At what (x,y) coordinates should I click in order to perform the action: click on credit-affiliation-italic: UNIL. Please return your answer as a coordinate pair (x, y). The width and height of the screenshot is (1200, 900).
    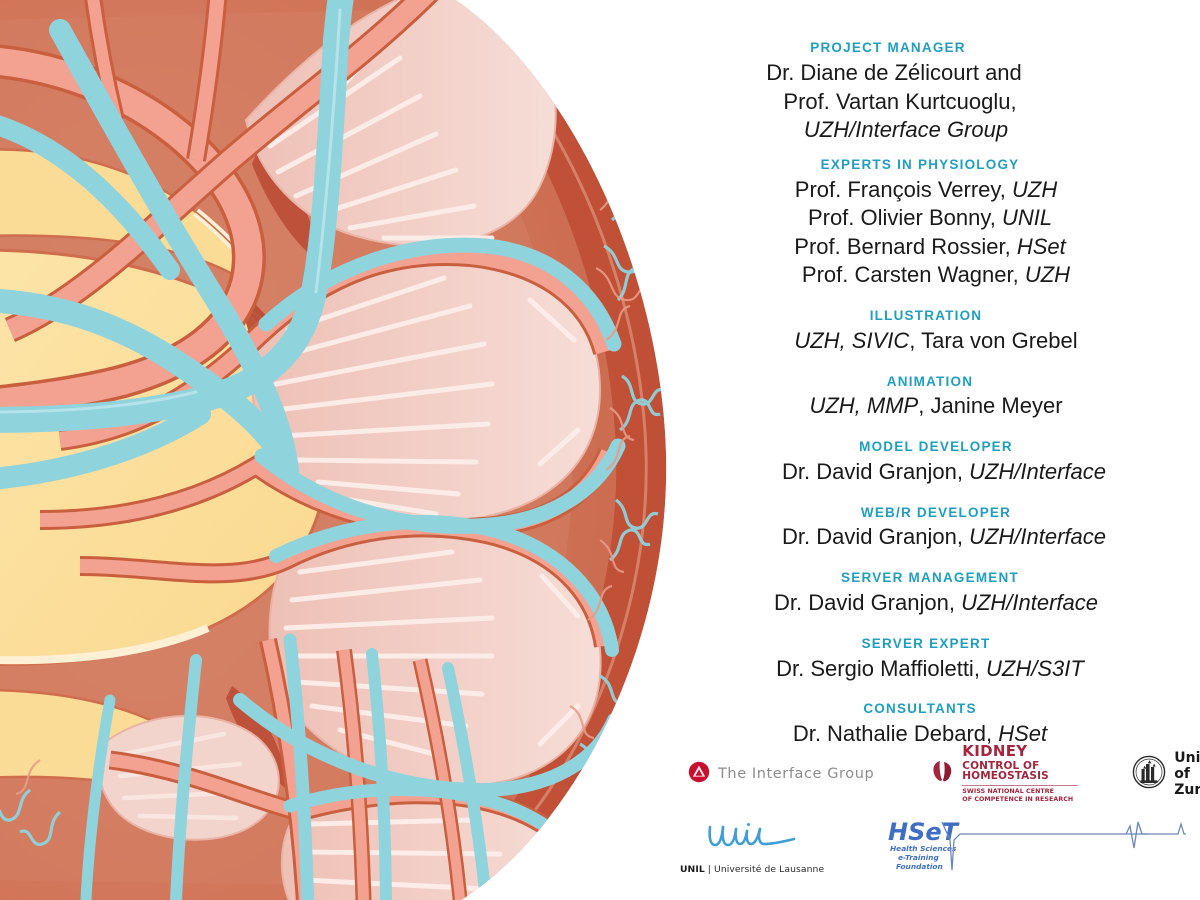
    Looking at the image, I should click on (1027, 218).